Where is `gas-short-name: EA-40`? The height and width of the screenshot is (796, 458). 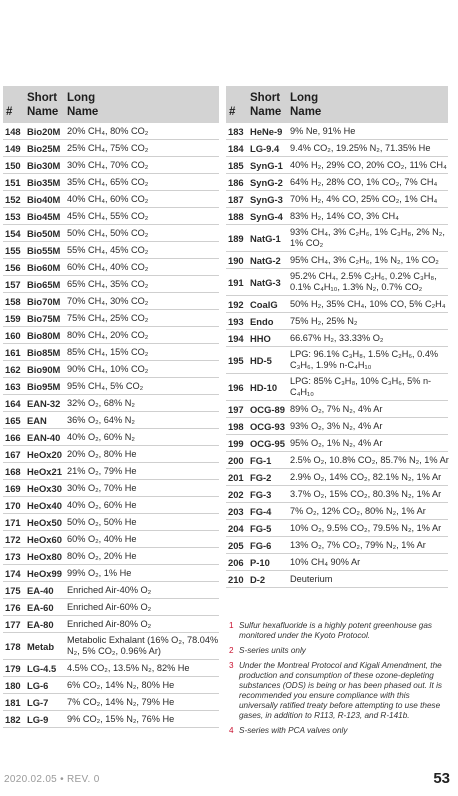
gas-short-name: EA-40 is located at coordinates (47, 590).